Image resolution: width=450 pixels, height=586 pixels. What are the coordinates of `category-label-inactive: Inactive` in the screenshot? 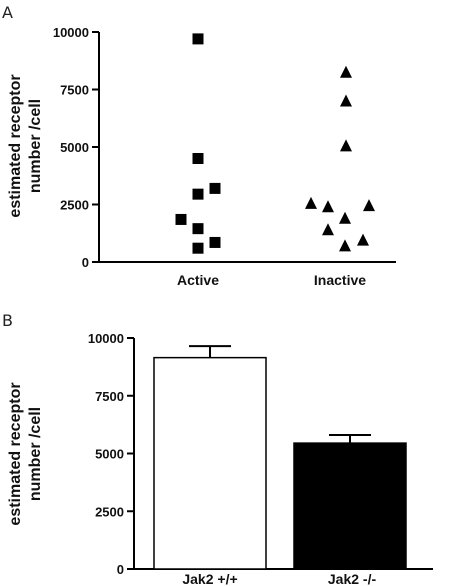 It's located at (340, 280).